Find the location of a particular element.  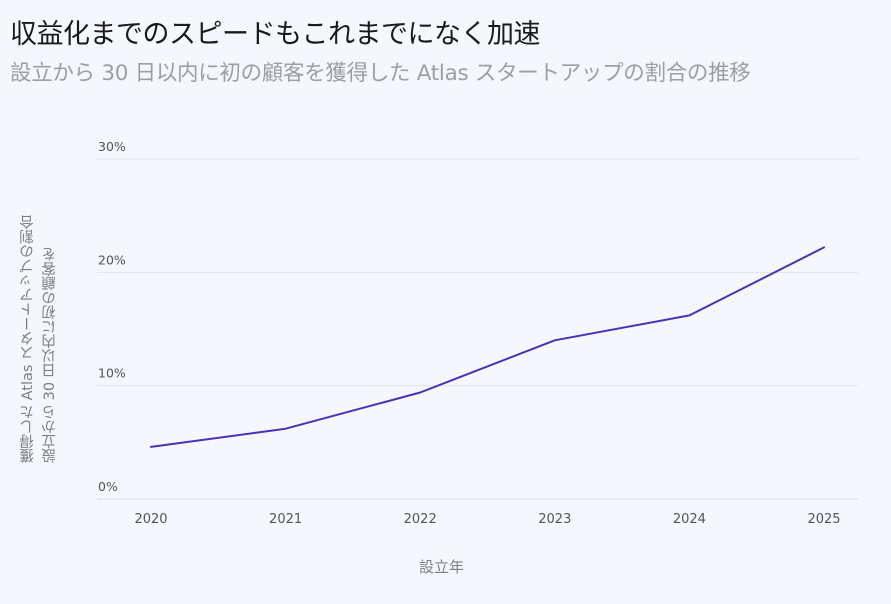

x-tick-labels: 2020 2021 2022 2023 2024 2025 is located at coordinates (487, 519).